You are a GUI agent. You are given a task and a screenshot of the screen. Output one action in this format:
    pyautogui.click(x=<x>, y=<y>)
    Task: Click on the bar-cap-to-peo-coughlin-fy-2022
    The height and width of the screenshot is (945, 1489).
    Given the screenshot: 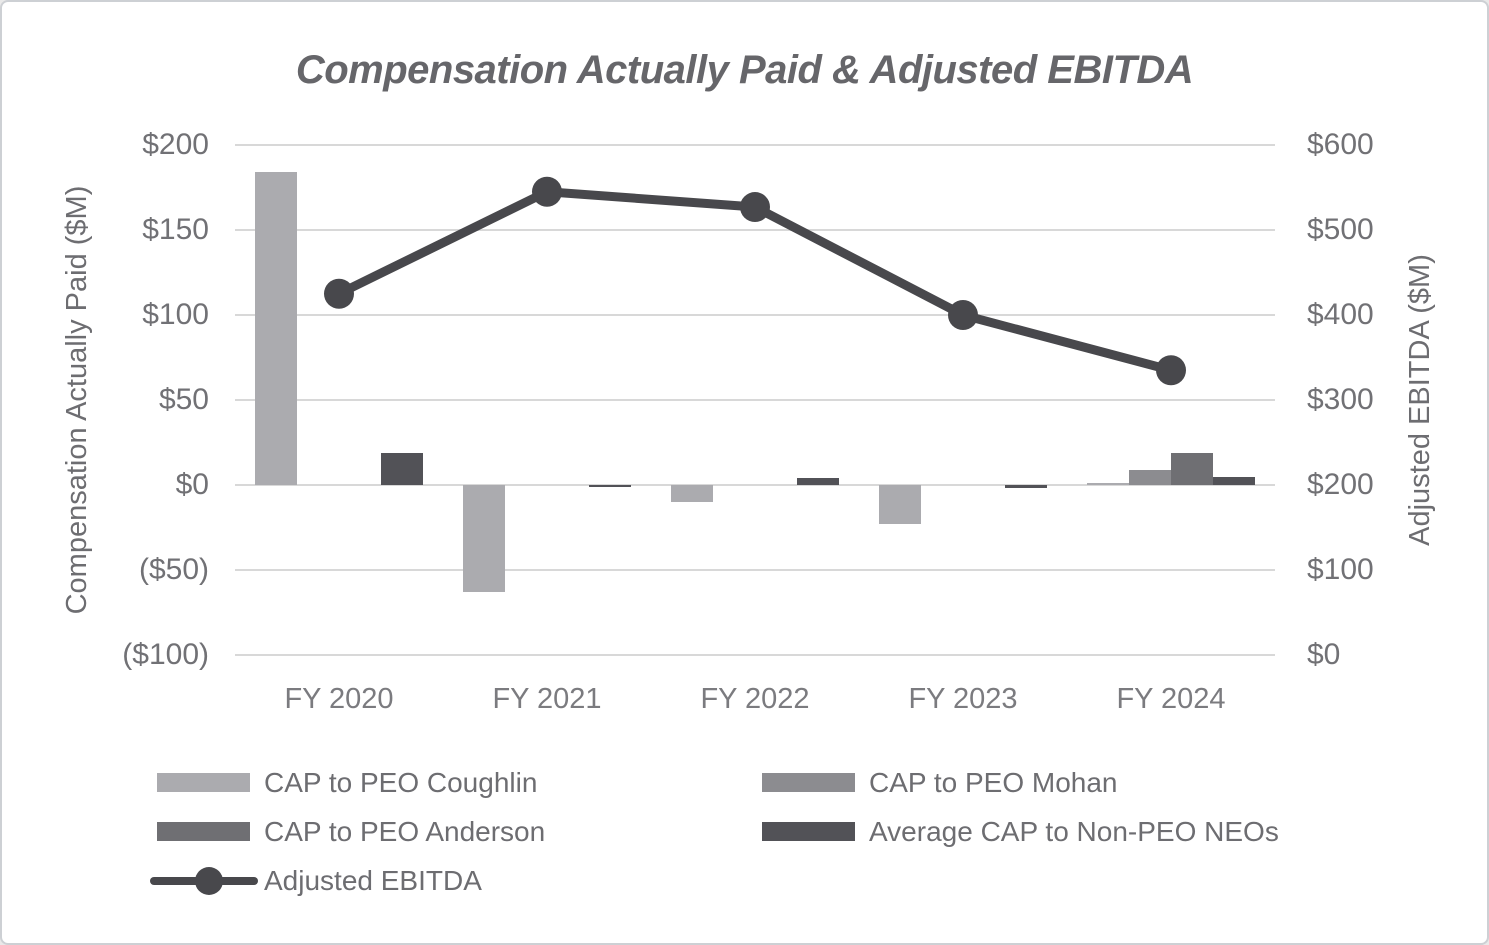 What is the action you would take?
    pyautogui.click(x=692, y=493)
    